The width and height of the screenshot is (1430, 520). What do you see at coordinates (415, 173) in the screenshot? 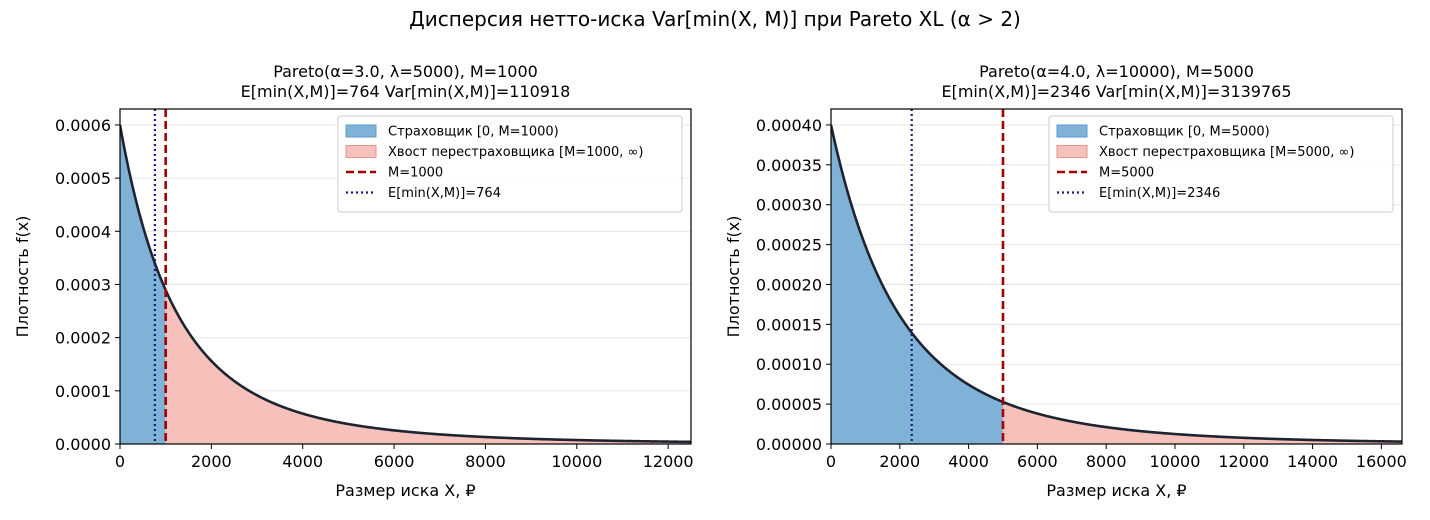
I see `legend-label: M=1000` at bounding box center [415, 173].